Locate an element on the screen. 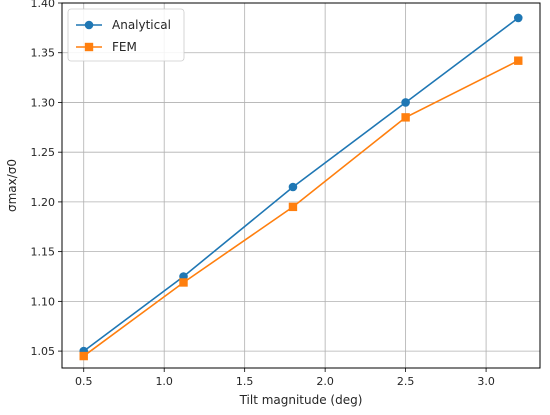  y-tick-label: 1.30 is located at coordinates (43, 102).